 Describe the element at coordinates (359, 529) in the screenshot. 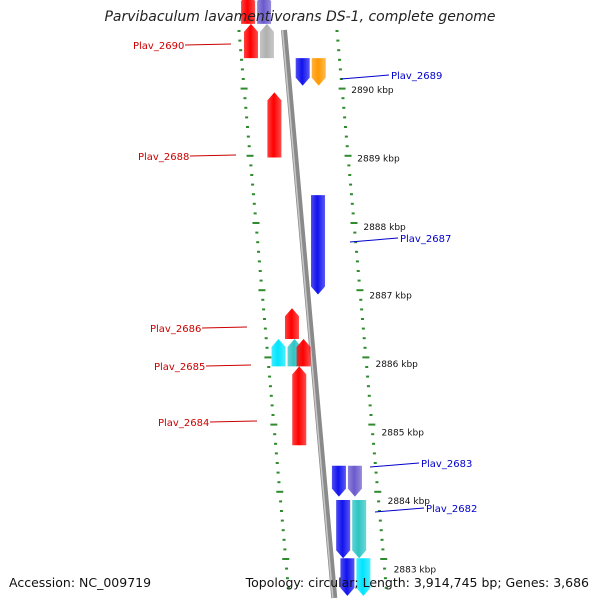

I see `gene-arrow-teal` at that location.